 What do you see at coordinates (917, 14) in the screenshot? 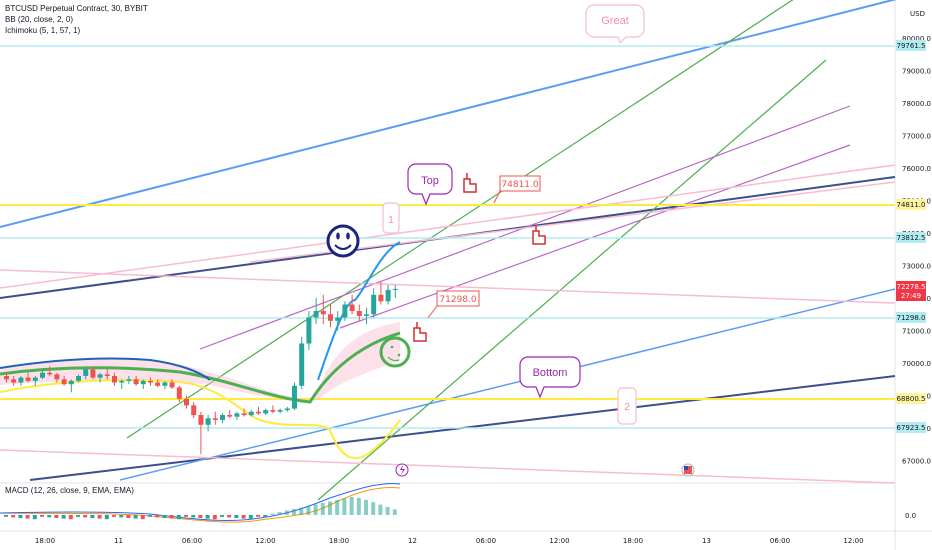
I see `currency-label: USD` at bounding box center [917, 14].